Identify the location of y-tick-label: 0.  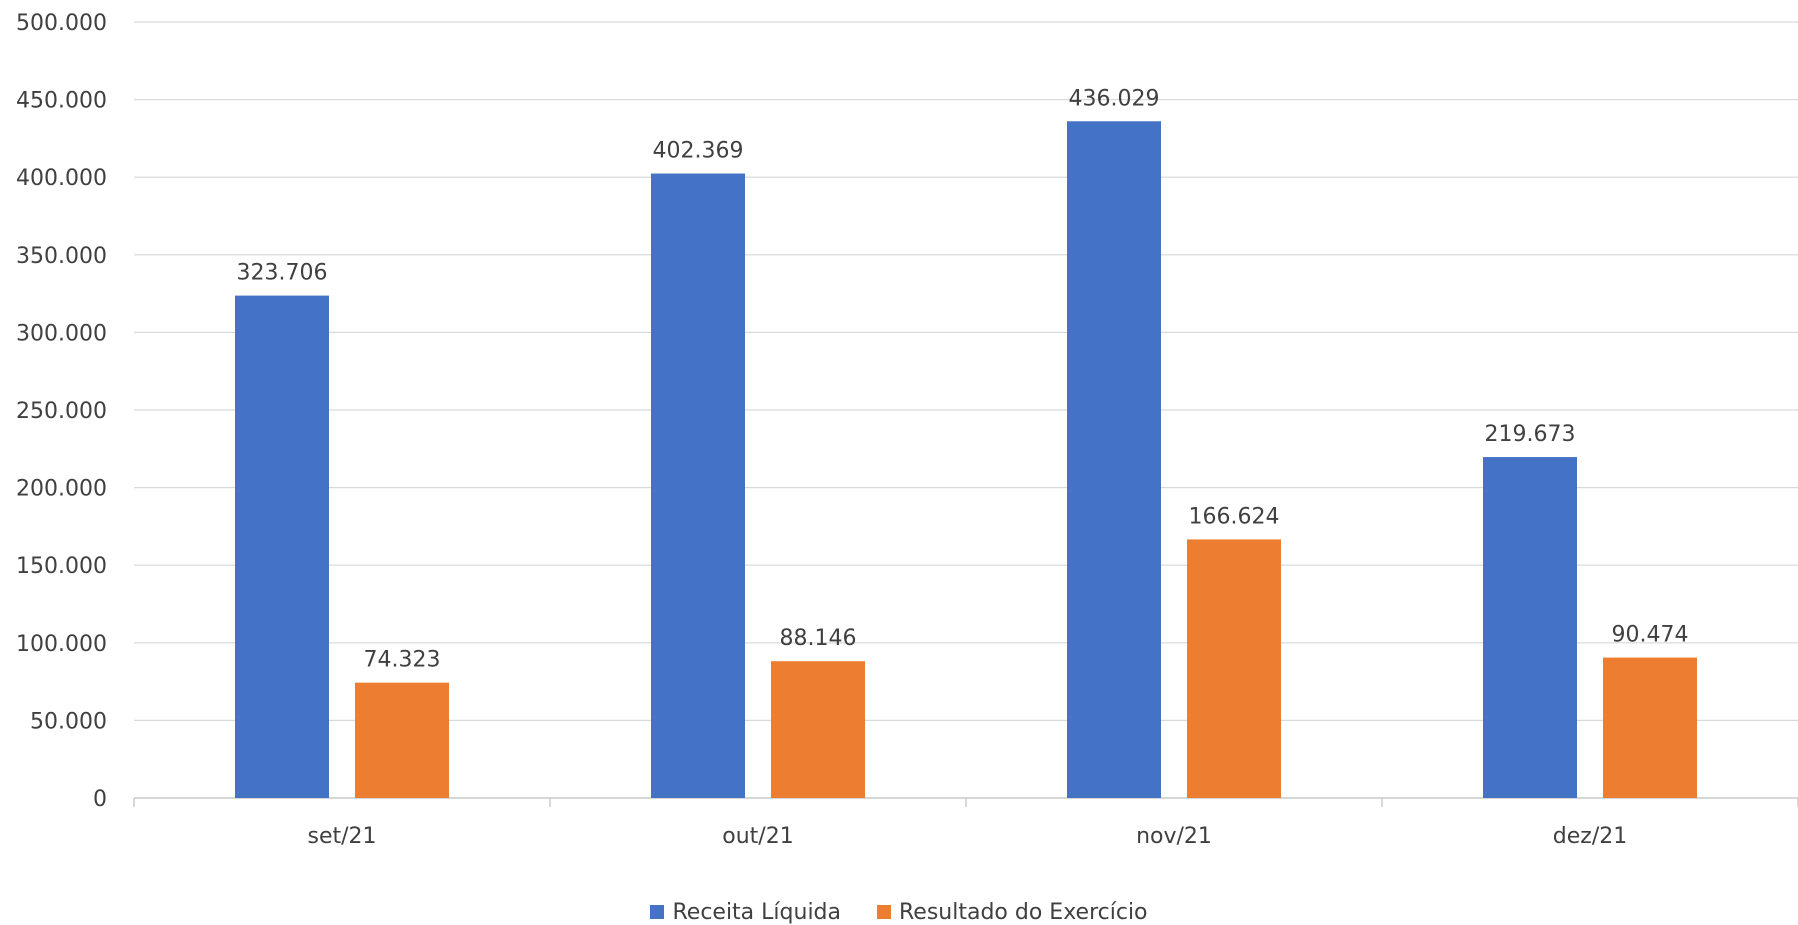
(100, 799).